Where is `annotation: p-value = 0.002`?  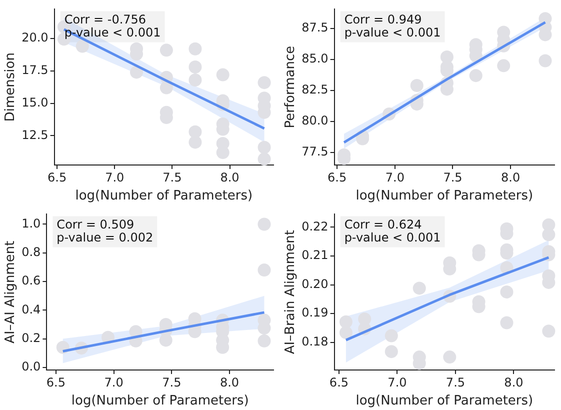 annotation: p-value = 0.002 is located at coordinates (105, 237).